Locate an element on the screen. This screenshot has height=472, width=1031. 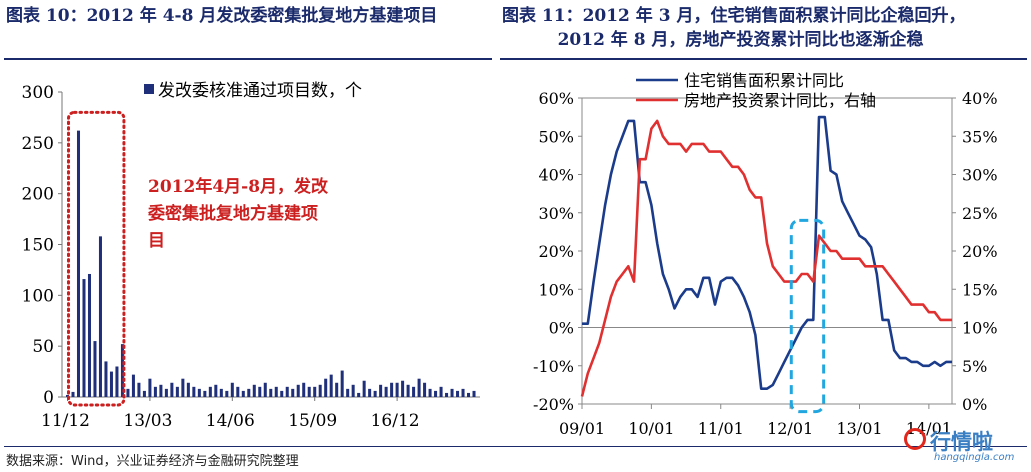
x-tick-label: 13/03 is located at coordinates (147, 421).